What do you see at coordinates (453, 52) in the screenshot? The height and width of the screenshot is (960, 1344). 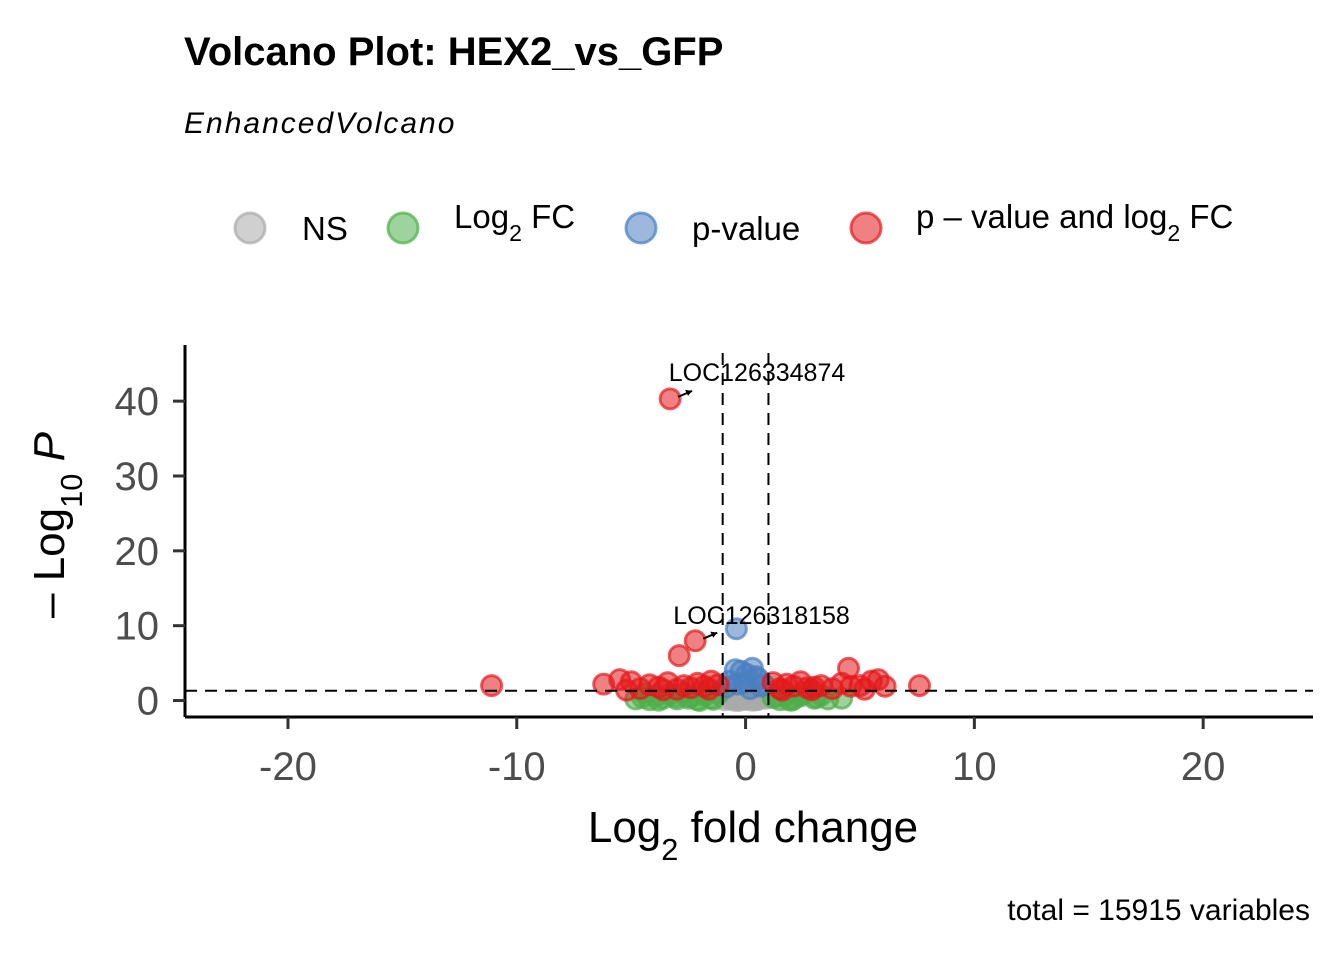 I see `chart-title: Volcano Plot: HEX2_vs_GFP` at bounding box center [453, 52].